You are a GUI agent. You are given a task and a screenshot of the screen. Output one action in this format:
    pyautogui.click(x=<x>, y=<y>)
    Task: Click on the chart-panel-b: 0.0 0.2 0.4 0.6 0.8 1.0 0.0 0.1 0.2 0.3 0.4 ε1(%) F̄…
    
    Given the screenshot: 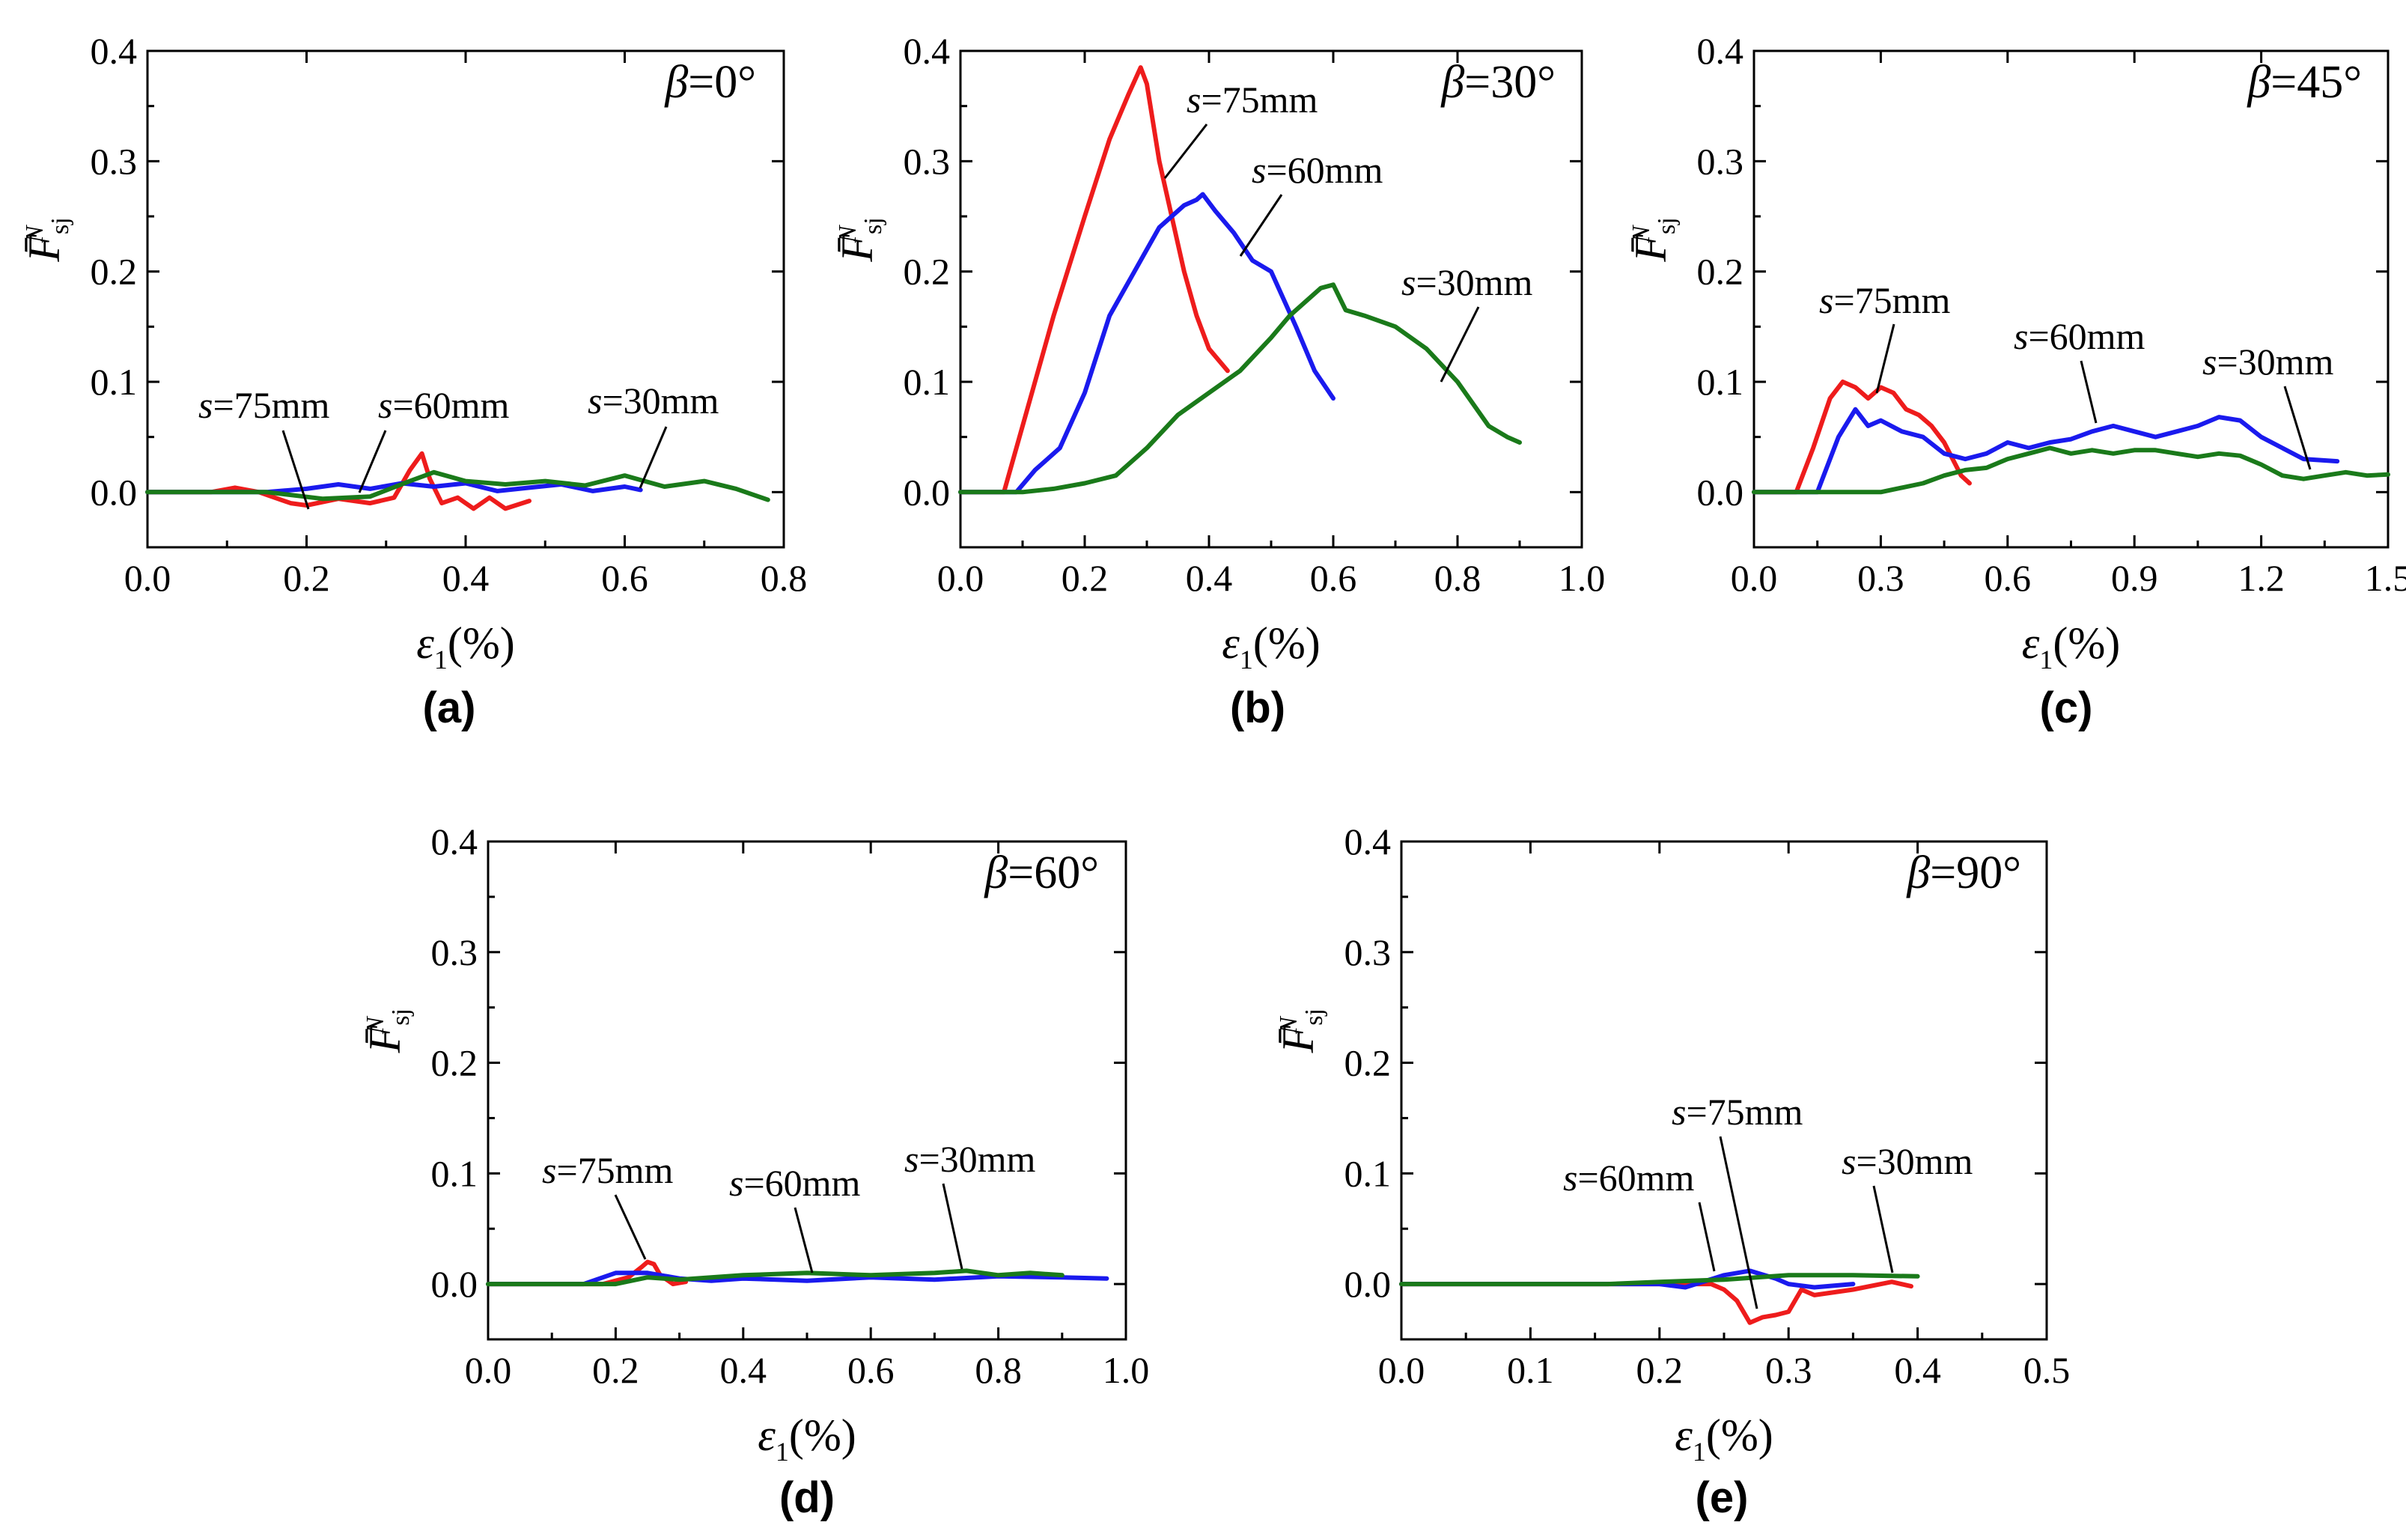 What is the action you would take?
    pyautogui.click(x=1218, y=381)
    